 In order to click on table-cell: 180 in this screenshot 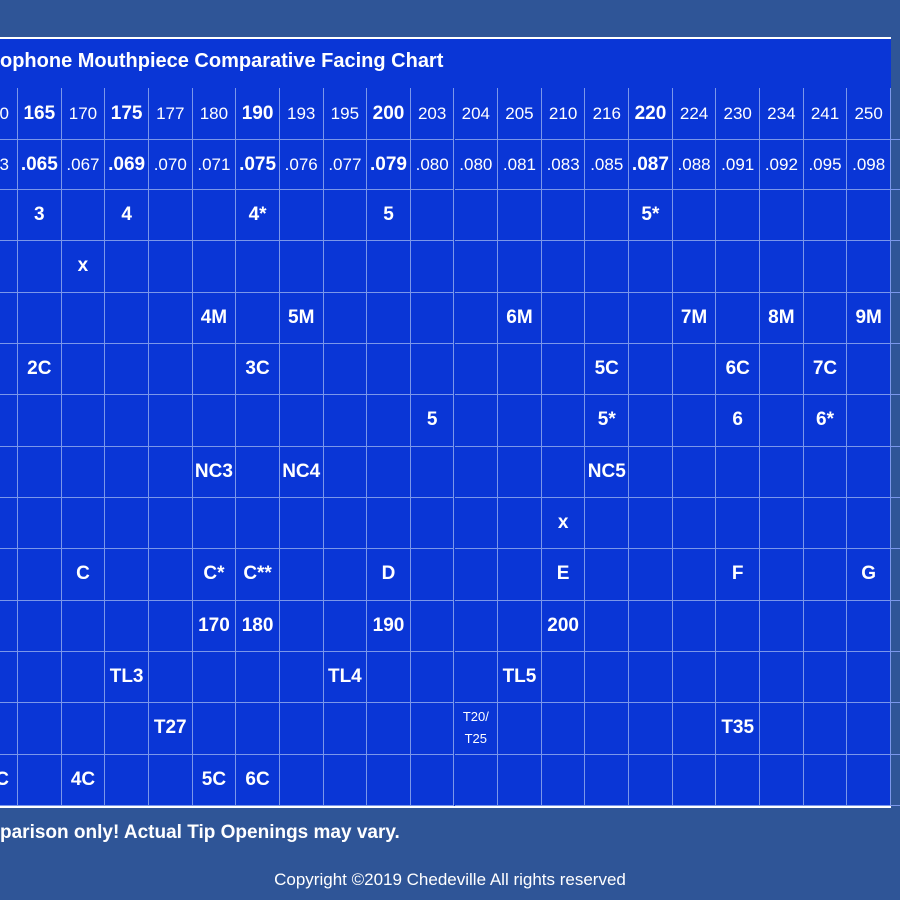, I will do `click(258, 626)`.